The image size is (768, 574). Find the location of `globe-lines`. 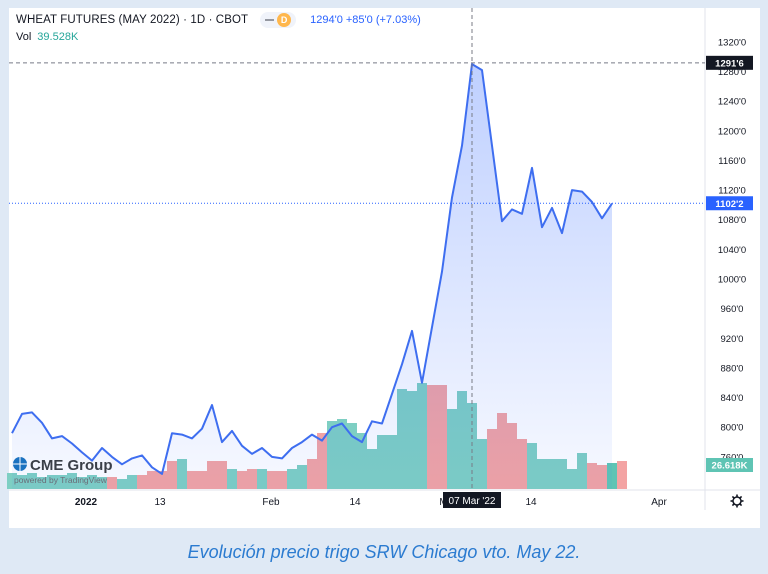

globe-lines is located at coordinates (20, 464).